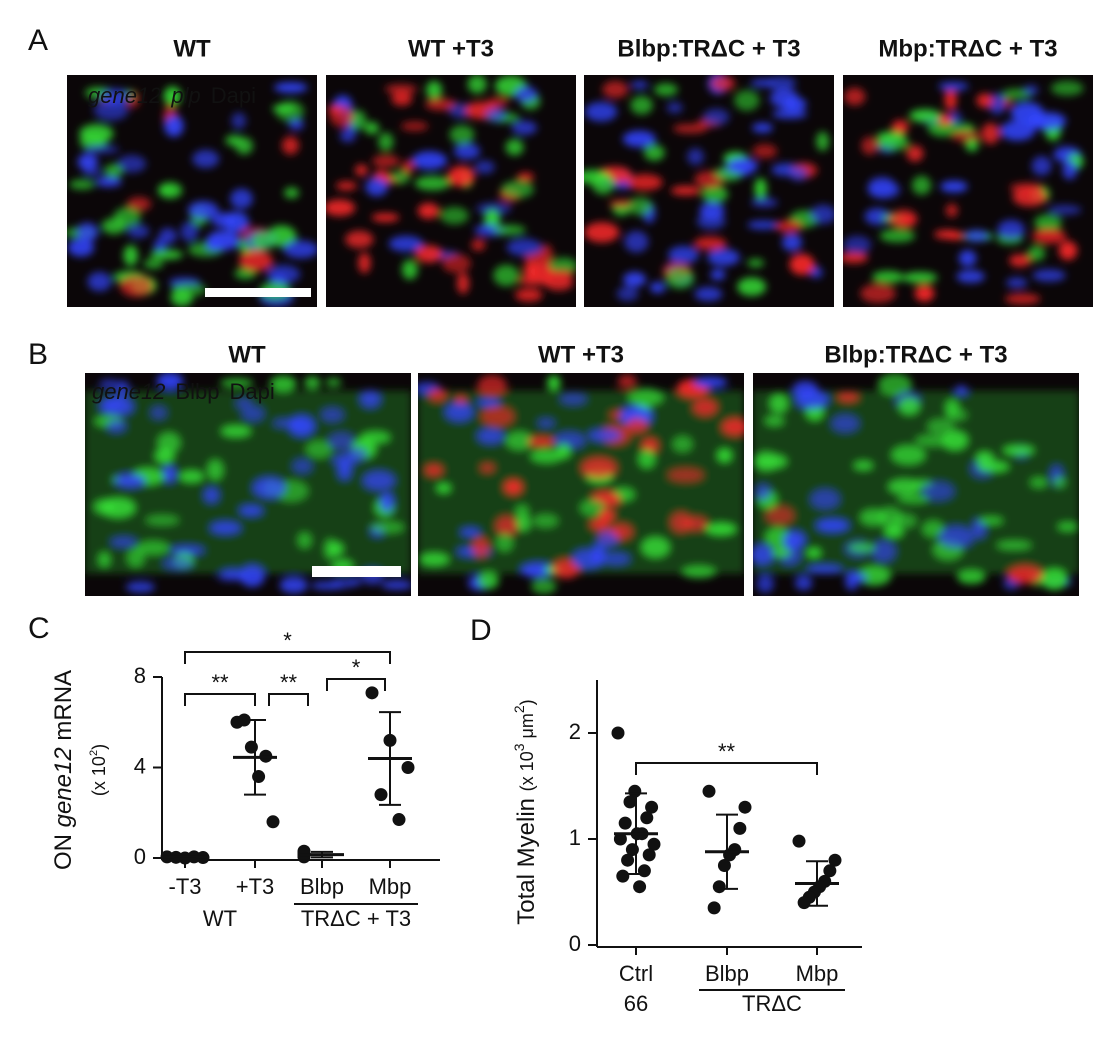 This screenshot has height=1044, width=1096. What do you see at coordinates (390, 886) in the screenshot?
I see `x-tick-label: Mbp` at bounding box center [390, 886].